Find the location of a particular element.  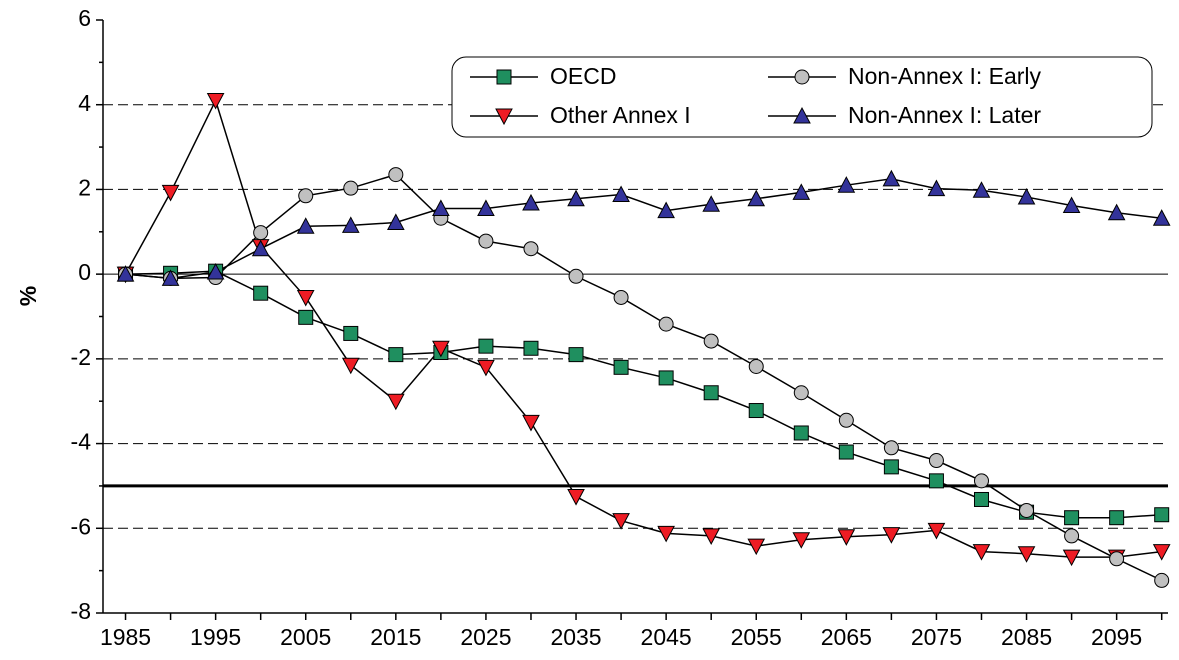

x-tick-label: 2065 is located at coordinates (846, 637).